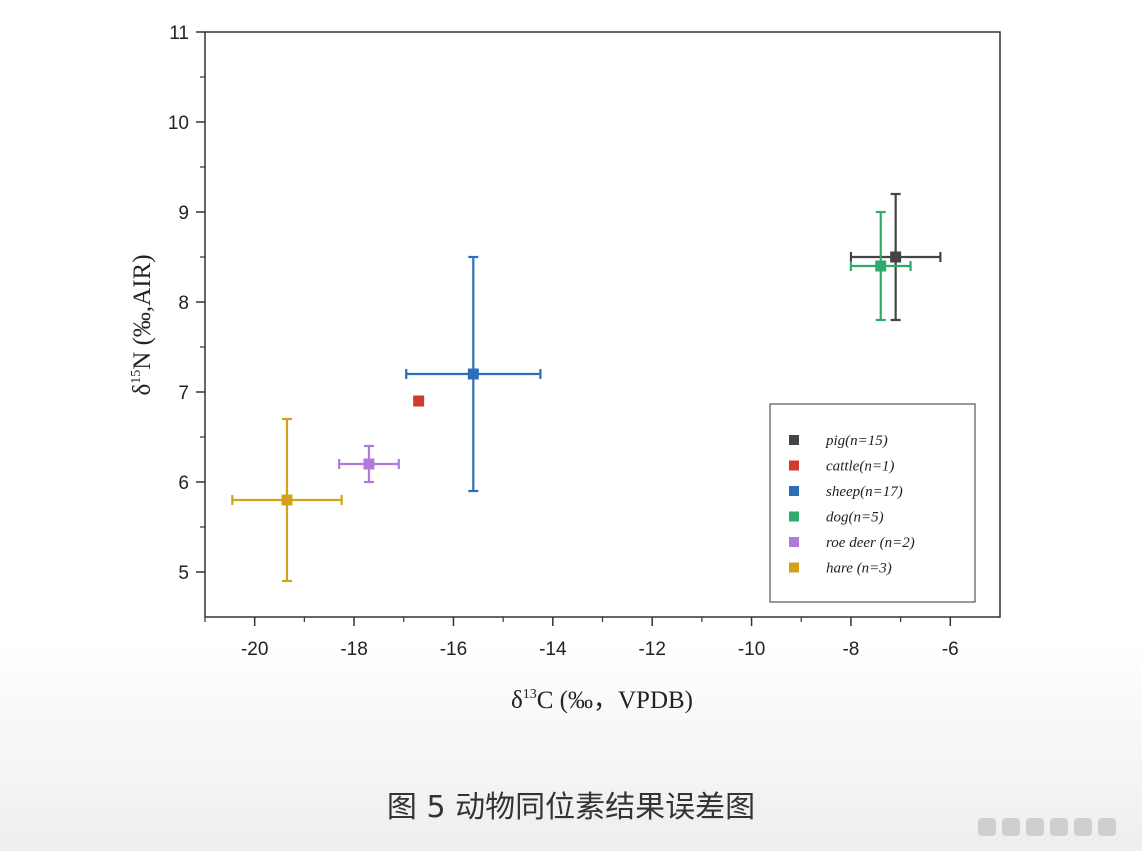  Describe the element at coordinates (183, 393) in the screenshot. I see `y-tick-label: 7` at that location.